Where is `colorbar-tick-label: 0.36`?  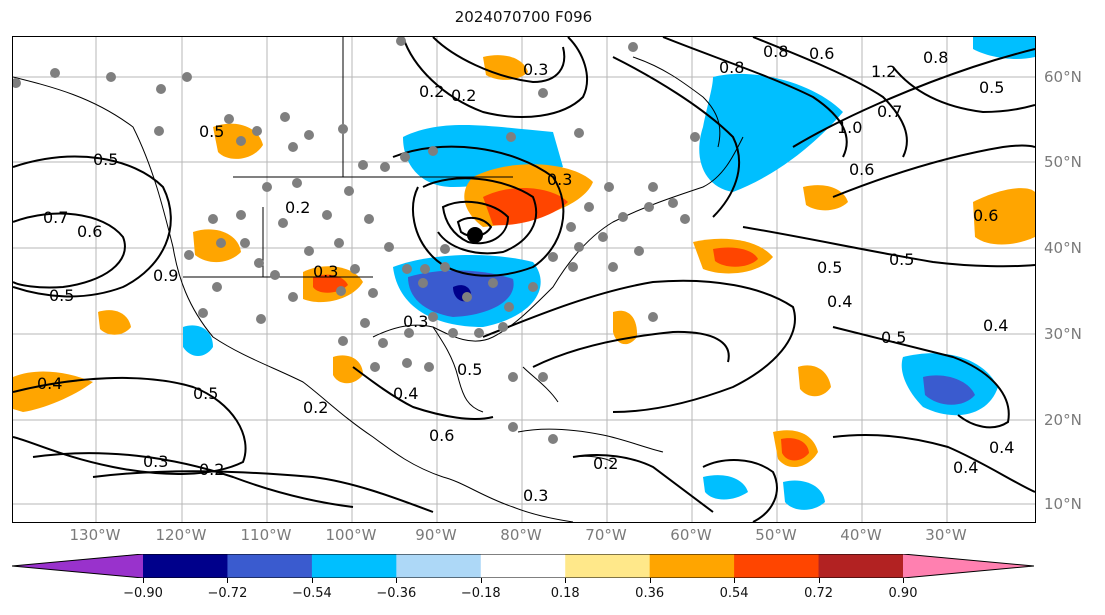 colorbar-tick-label: 0.36 is located at coordinates (650, 593).